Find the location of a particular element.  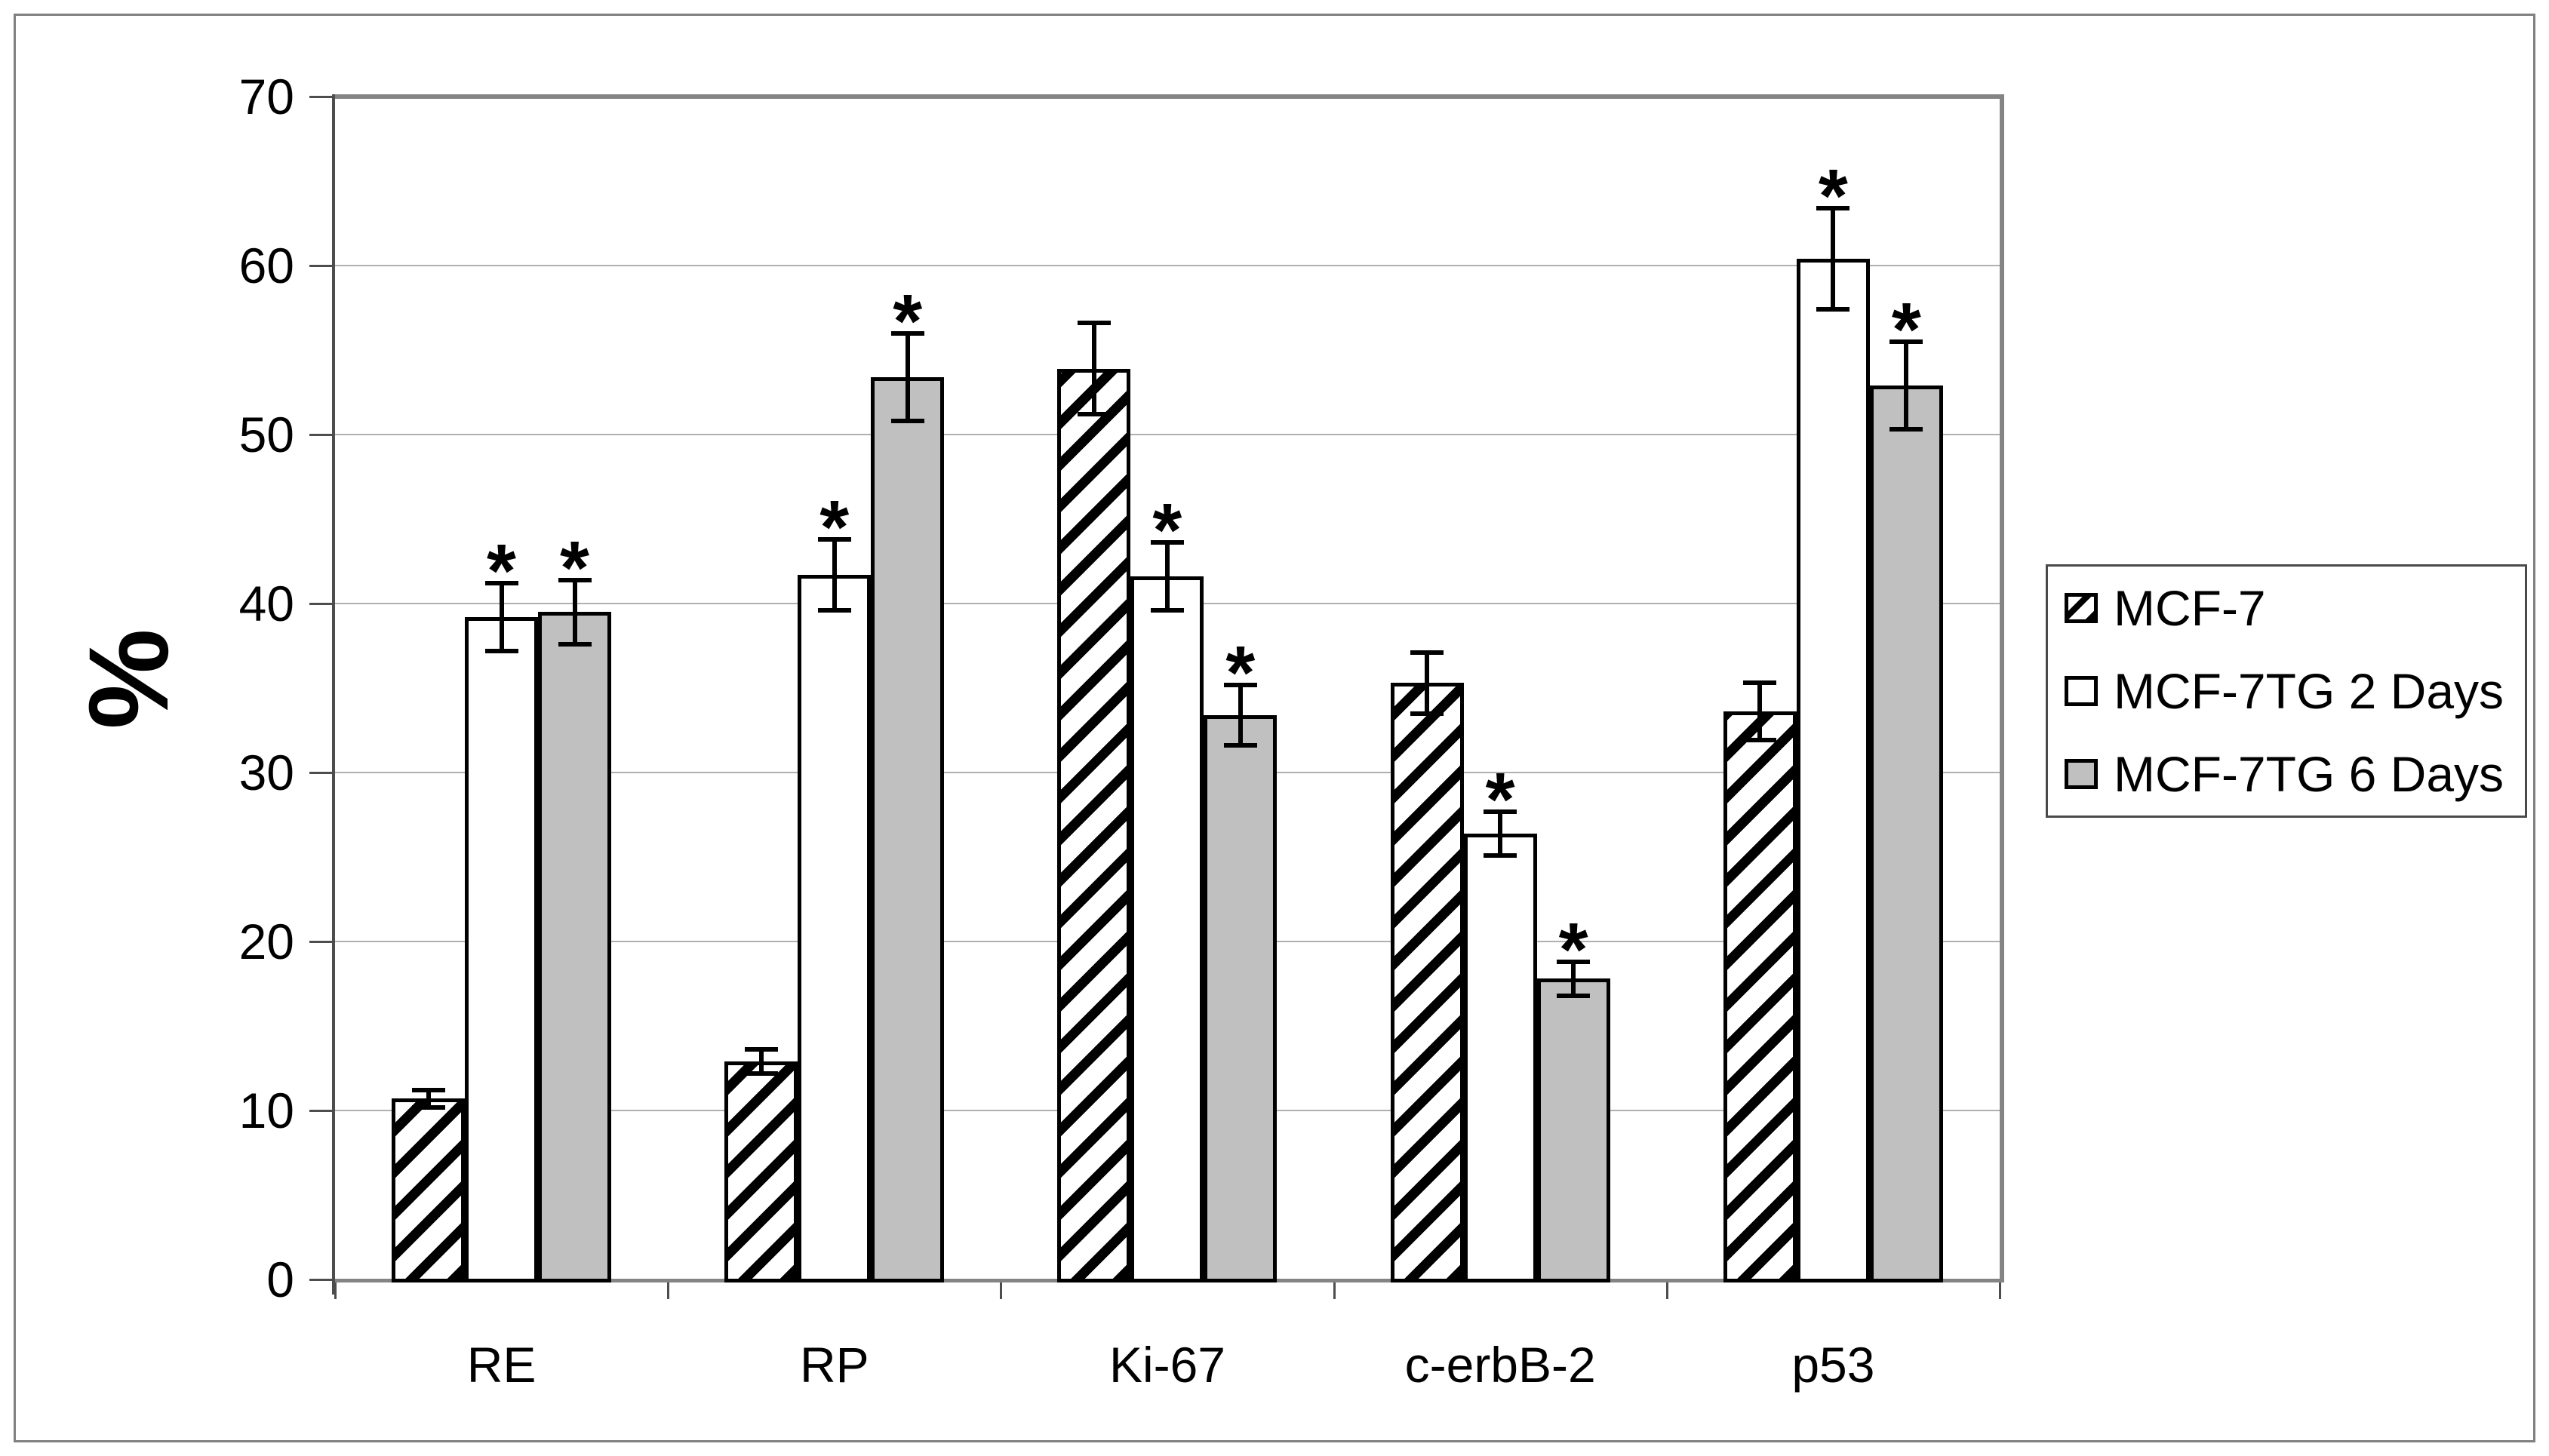

error-cap-top-mcf-7tg-2-days-p53 is located at coordinates (1833, 207).